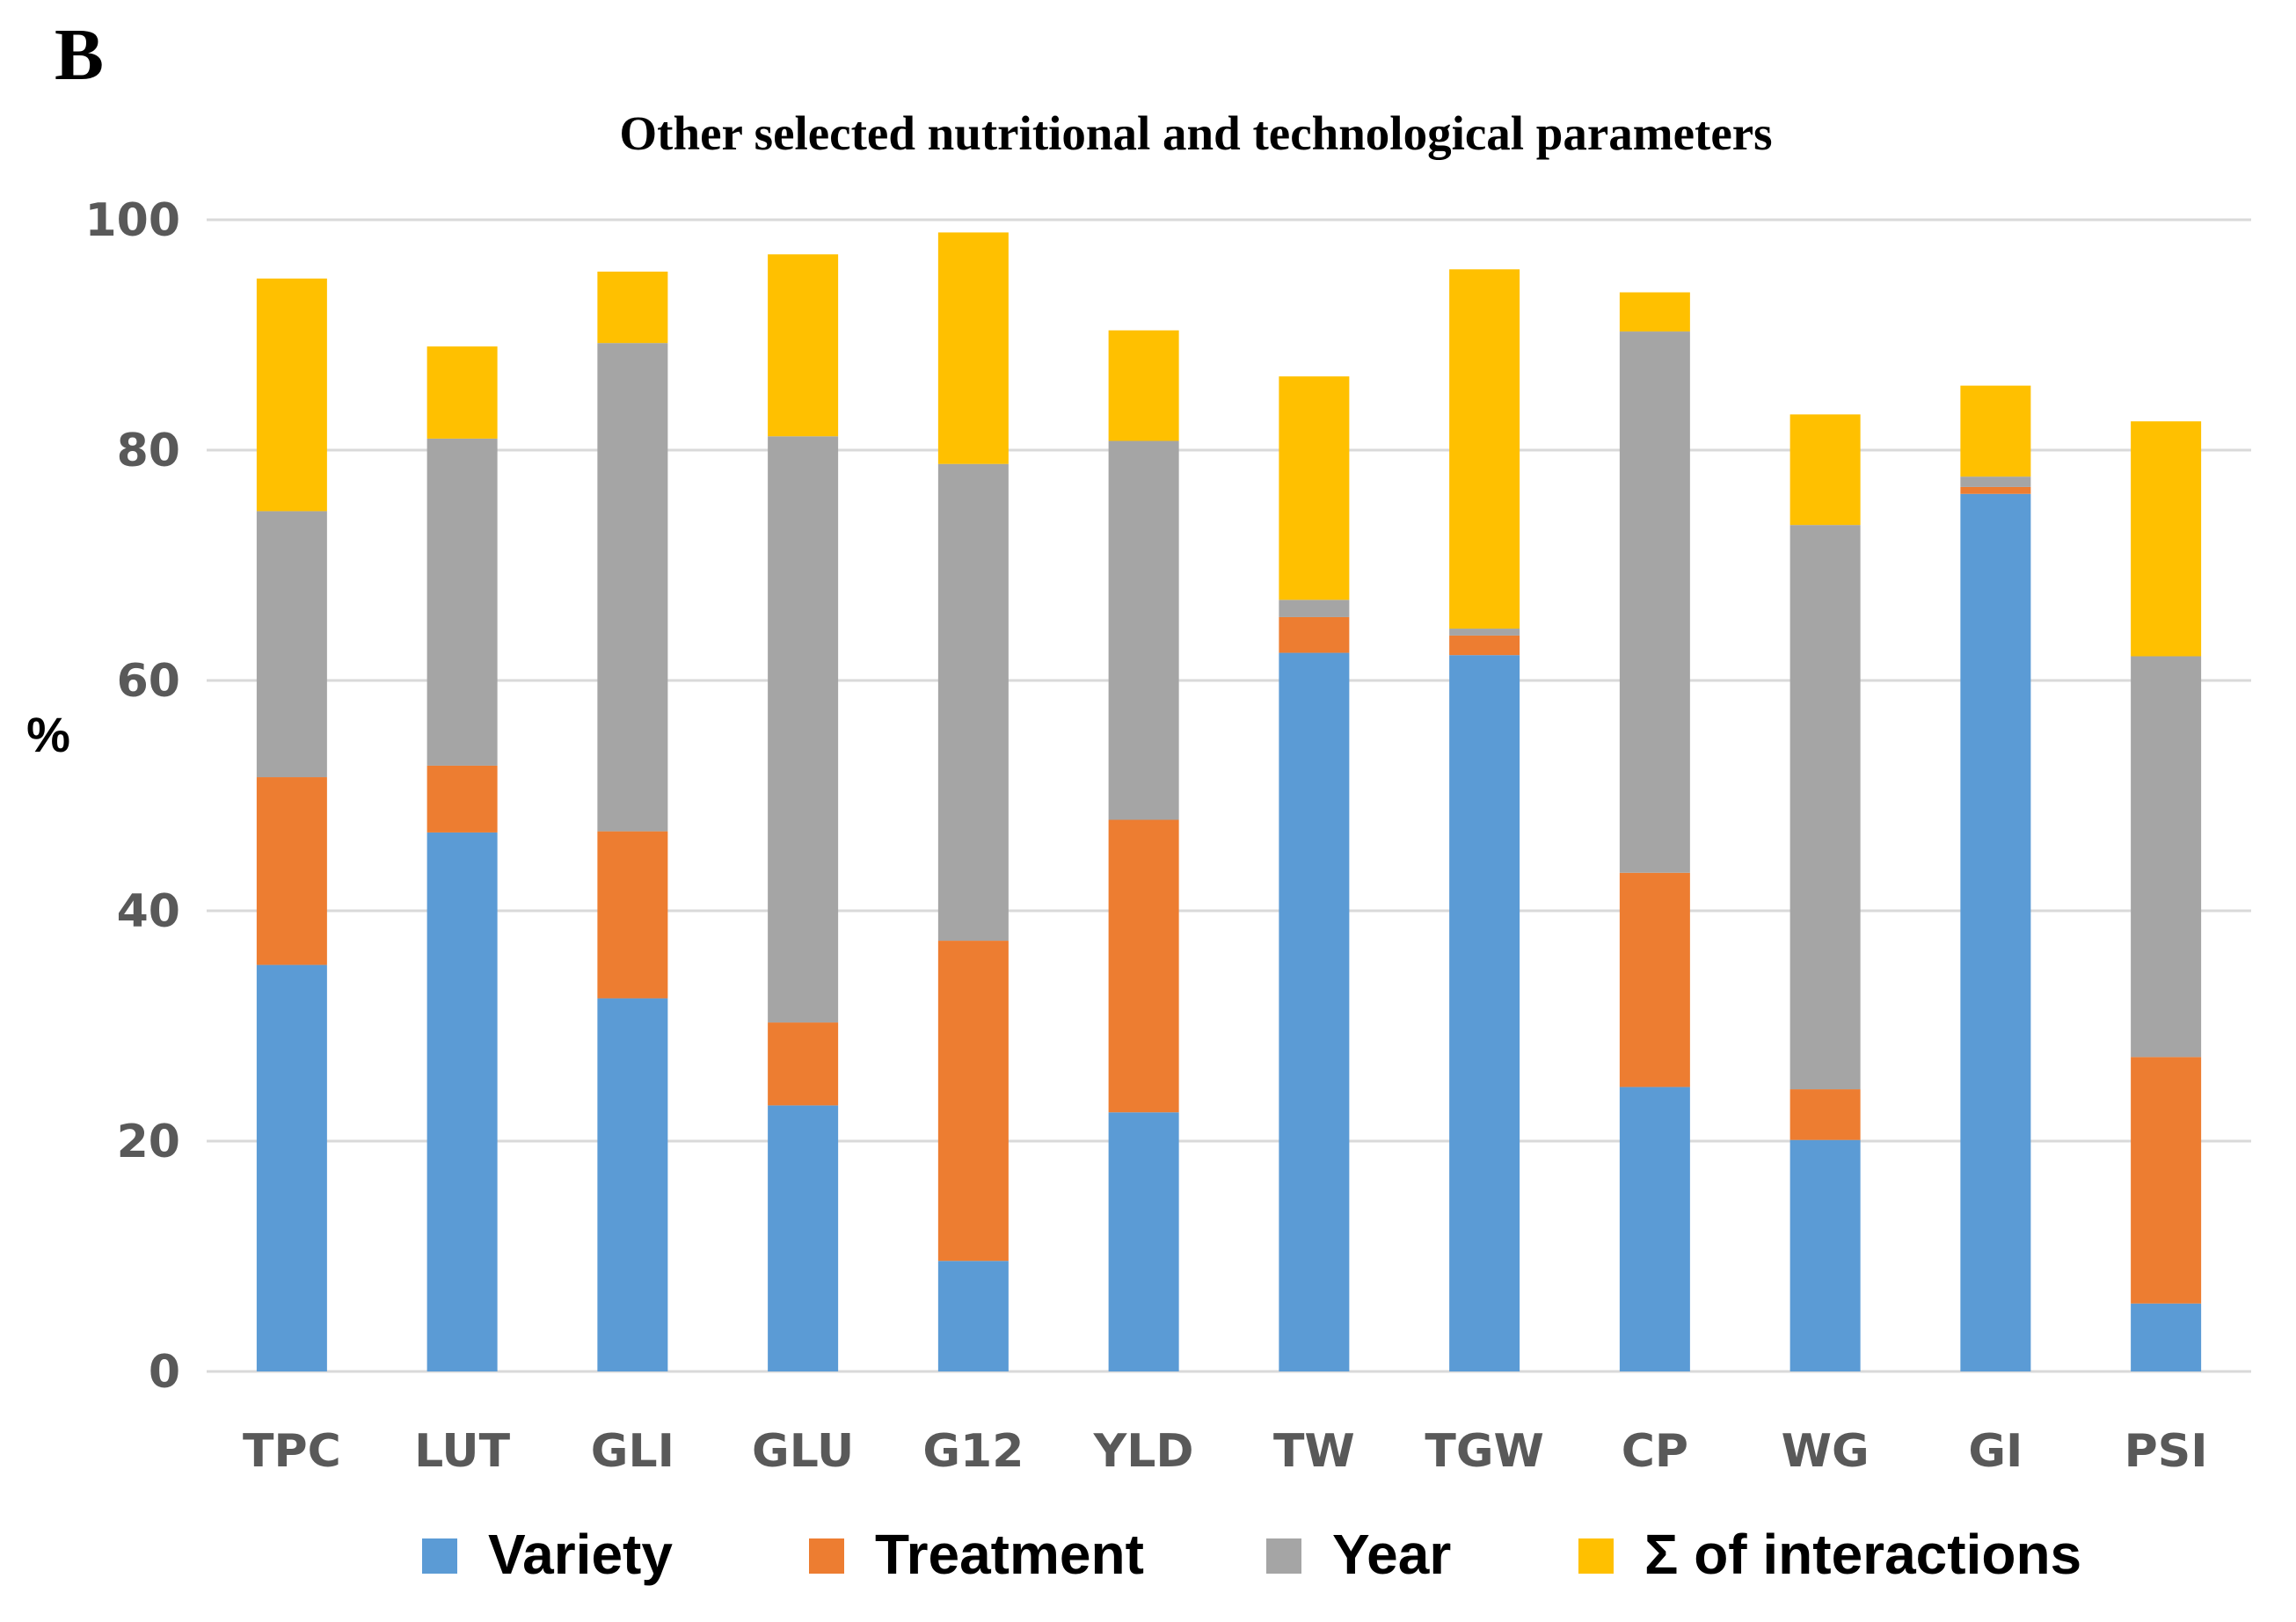  Describe the element at coordinates (1143, 1451) in the screenshot. I see `x-tick-label: YLD` at that location.